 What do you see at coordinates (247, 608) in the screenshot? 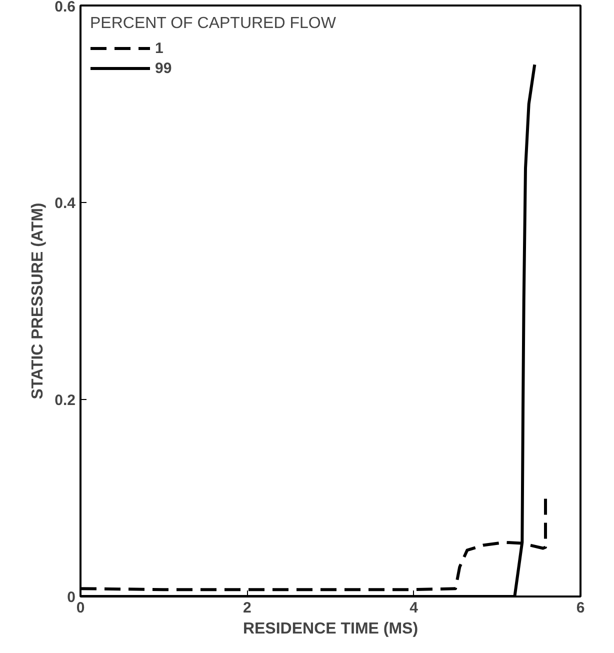
I see `x-tick-label: 2` at bounding box center [247, 608].